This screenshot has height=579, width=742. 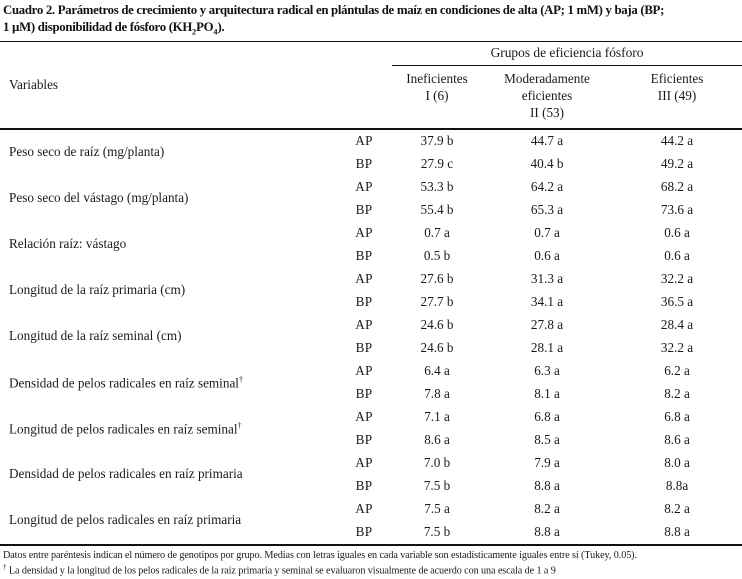 What do you see at coordinates (547, 393) in the screenshot?
I see `value-cell: 8.1 a` at bounding box center [547, 393].